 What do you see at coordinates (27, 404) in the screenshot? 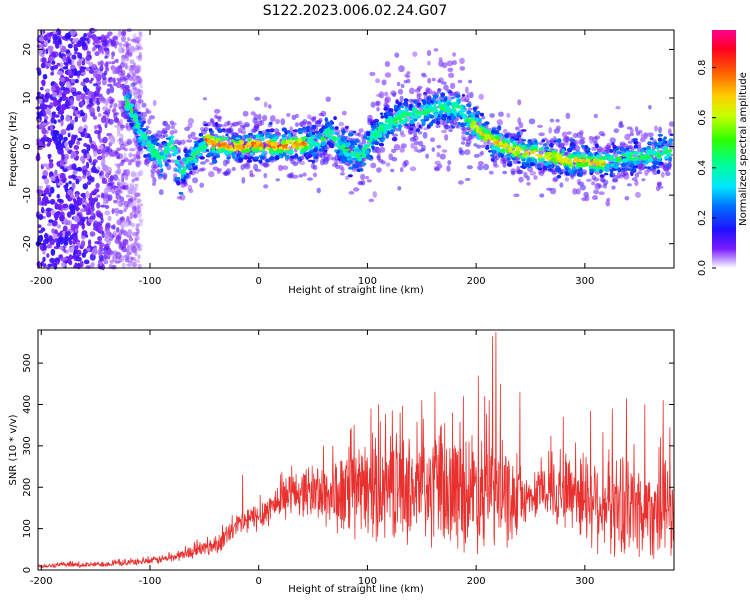
I see `y-tick-label: 400` at bounding box center [27, 404].